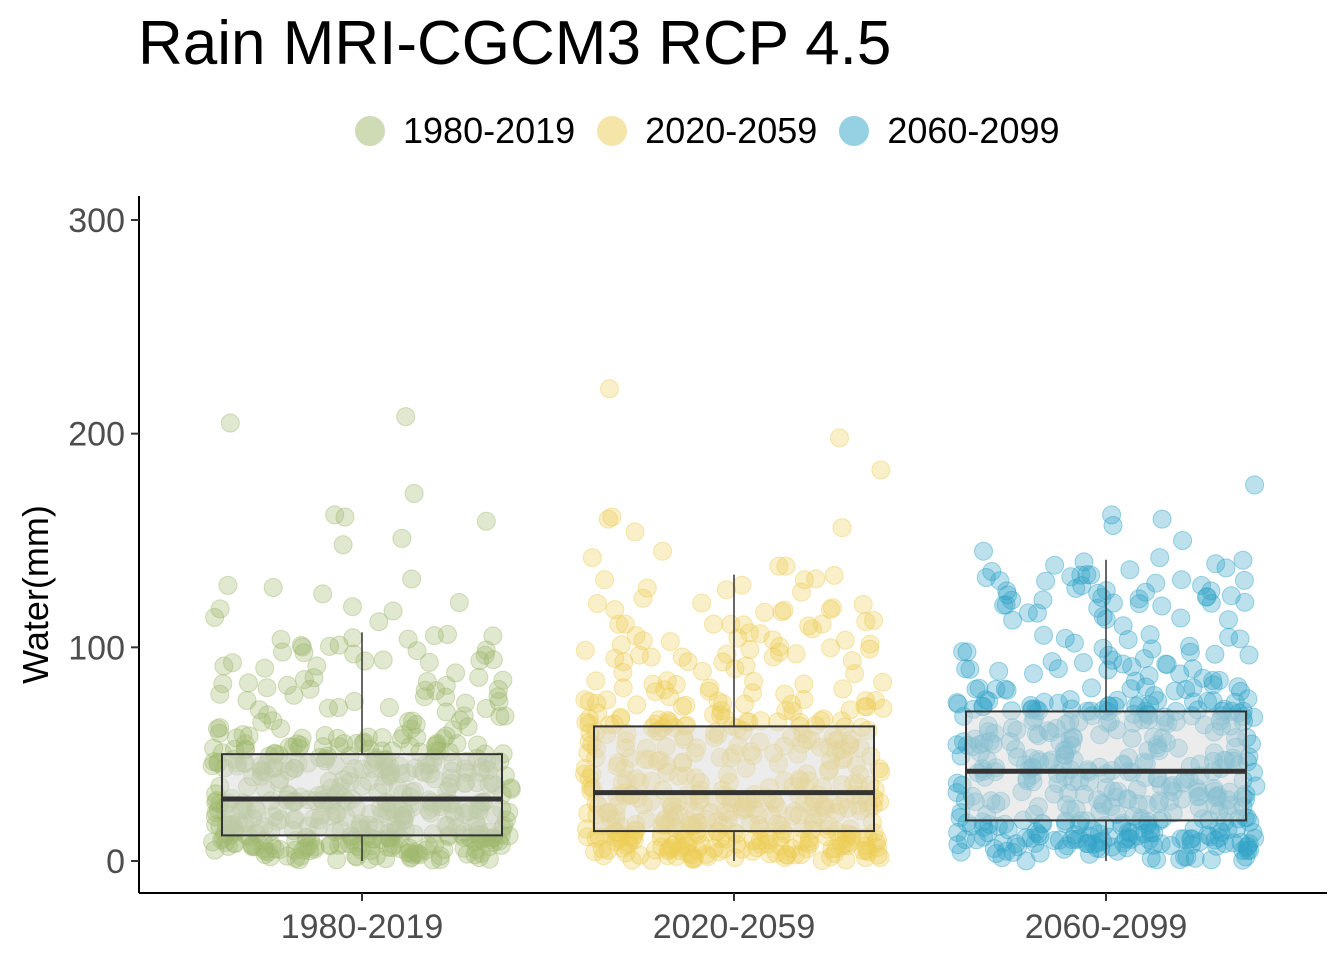 The image size is (1344, 960). Describe the element at coordinates (854, 131) in the screenshot. I see `legend-swatch-2060-2099` at that location.